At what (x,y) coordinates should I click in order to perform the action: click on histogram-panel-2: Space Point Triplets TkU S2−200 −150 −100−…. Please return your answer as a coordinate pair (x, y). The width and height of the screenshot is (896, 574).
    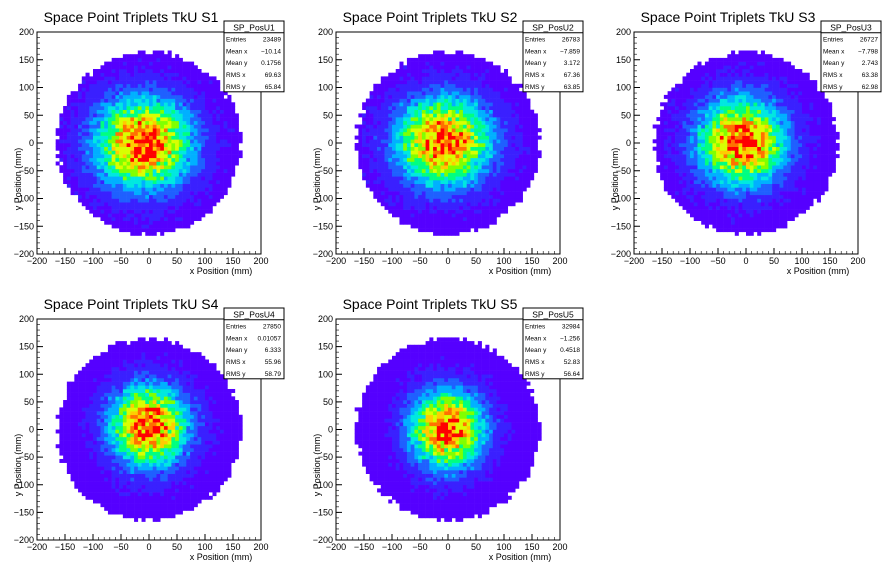
    Looking at the image, I should click on (448, 142).